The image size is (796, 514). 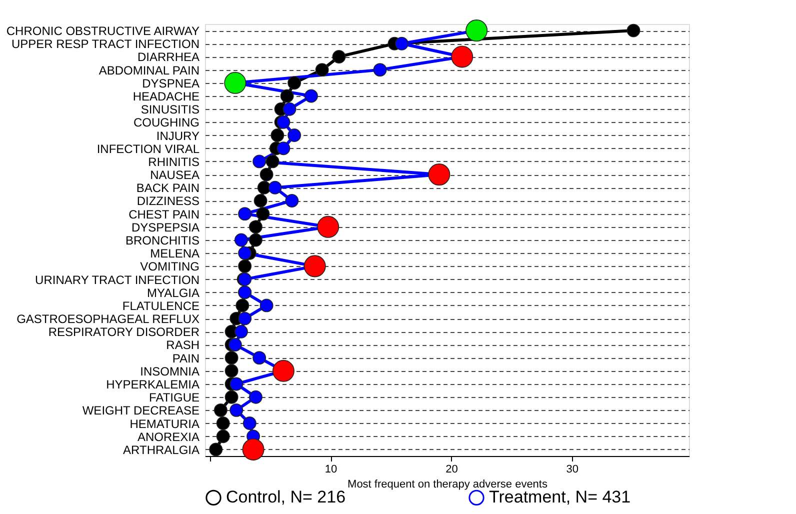 What do you see at coordinates (175, 253) in the screenshot?
I see `y-tick-label: MELENA` at bounding box center [175, 253].